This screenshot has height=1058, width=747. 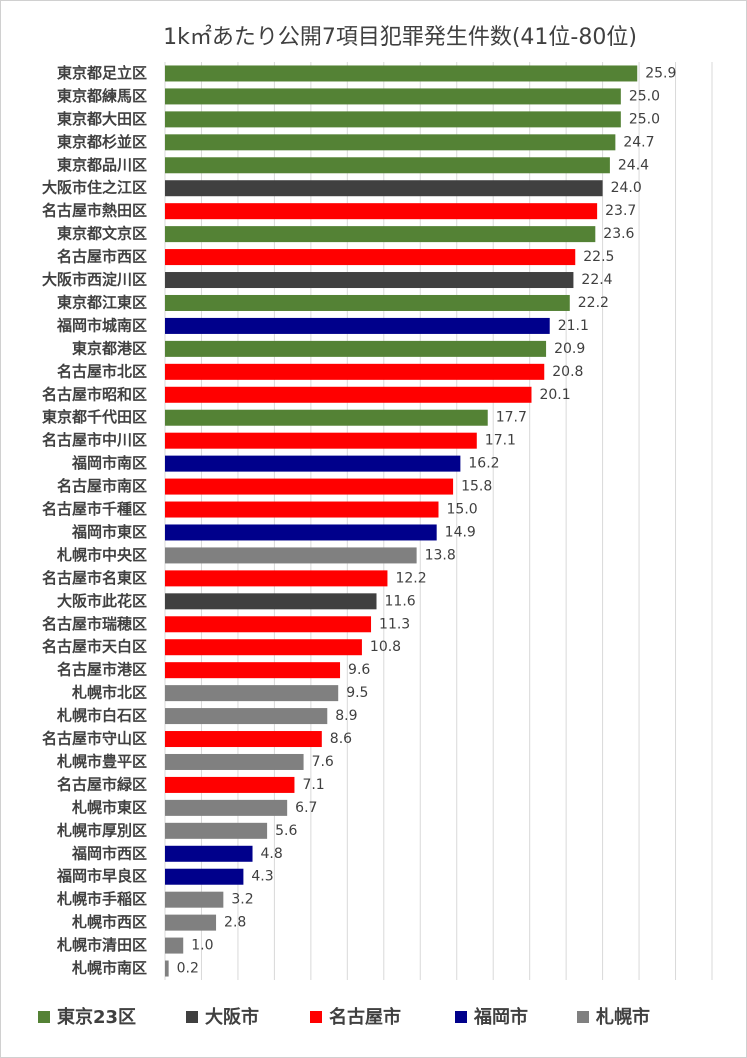 I want to click on data-label: 22.5, so click(x=598, y=257).